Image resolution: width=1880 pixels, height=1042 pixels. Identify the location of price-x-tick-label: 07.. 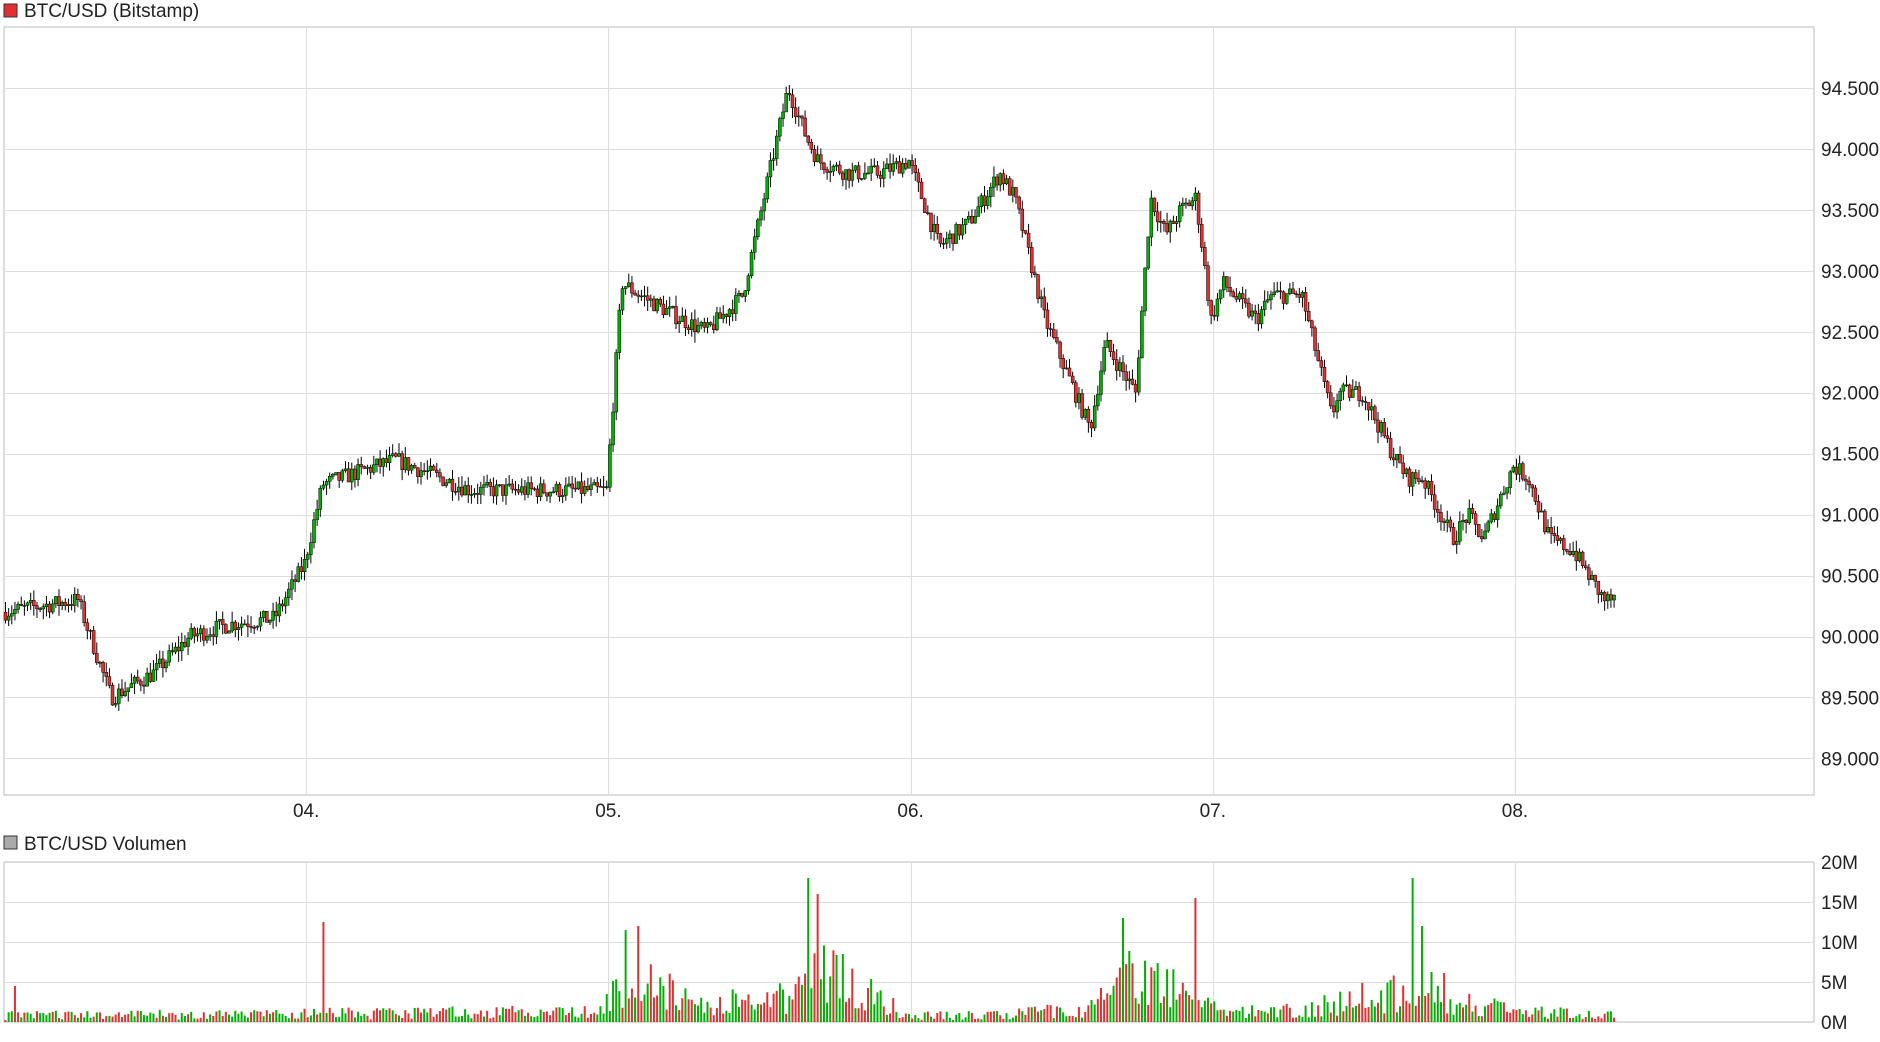
(1213, 811).